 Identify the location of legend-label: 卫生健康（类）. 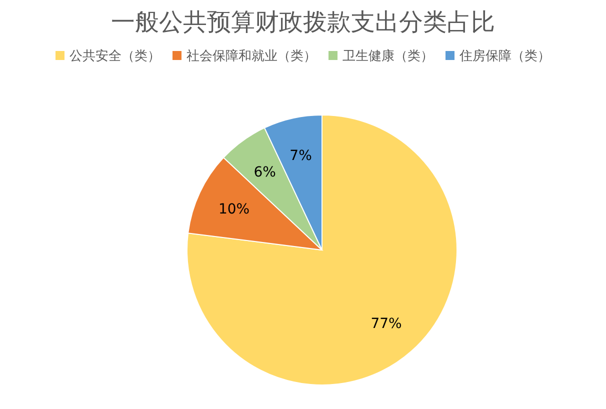
(388, 56).